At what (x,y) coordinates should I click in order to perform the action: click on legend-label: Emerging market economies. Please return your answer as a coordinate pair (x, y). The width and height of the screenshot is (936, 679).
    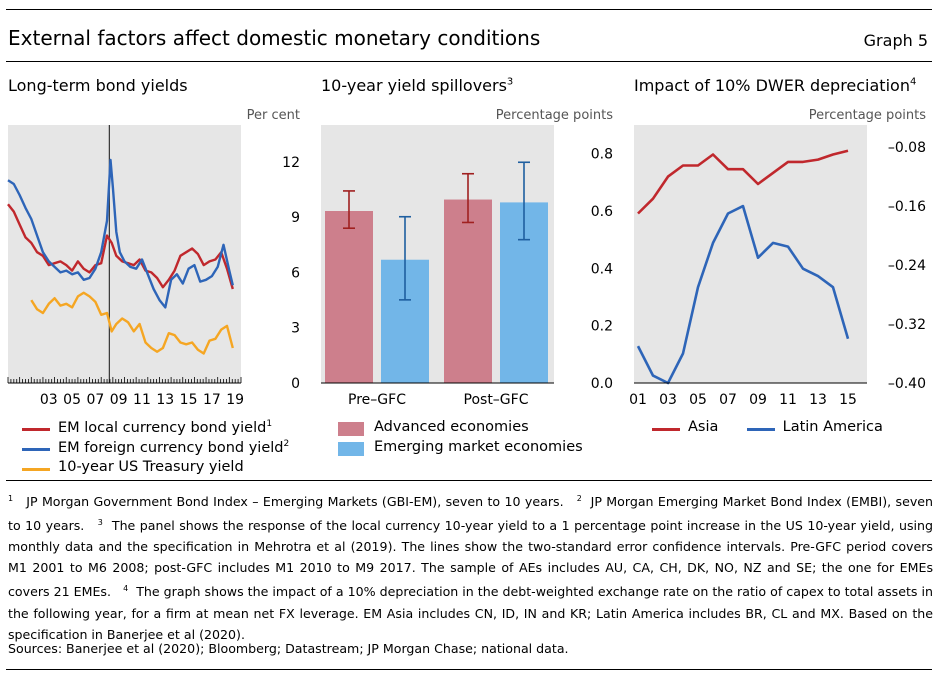
    Looking at the image, I should click on (478, 447).